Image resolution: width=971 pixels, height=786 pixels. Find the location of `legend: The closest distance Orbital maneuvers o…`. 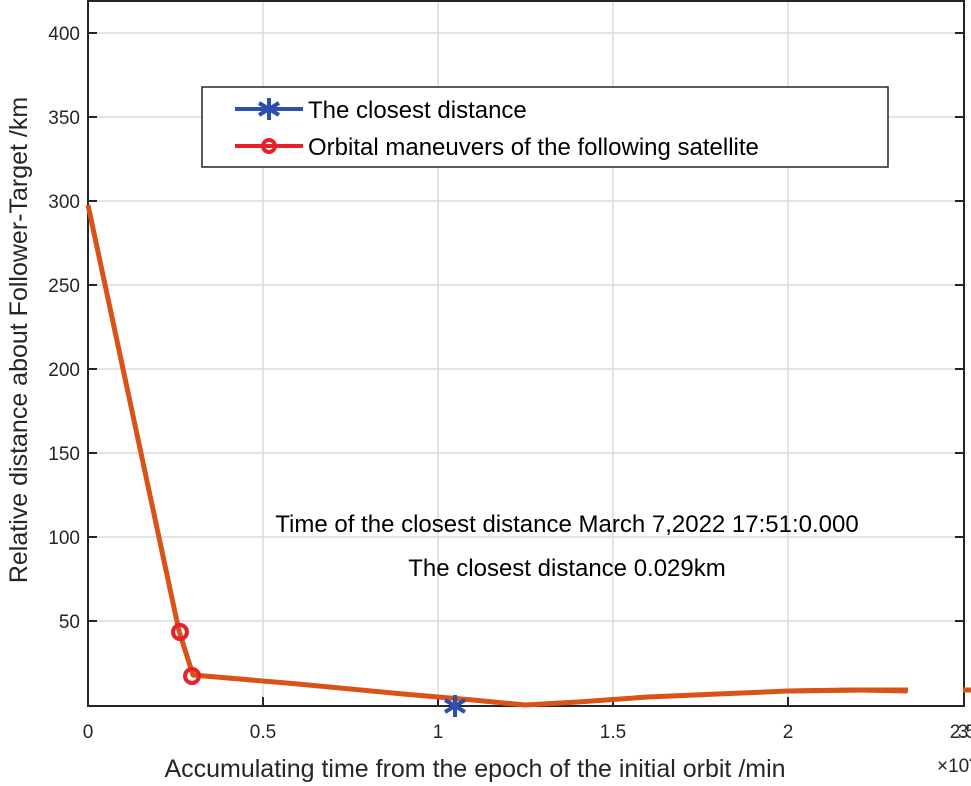

legend: The closest distance Orbital maneuvers o… is located at coordinates (545, 127).